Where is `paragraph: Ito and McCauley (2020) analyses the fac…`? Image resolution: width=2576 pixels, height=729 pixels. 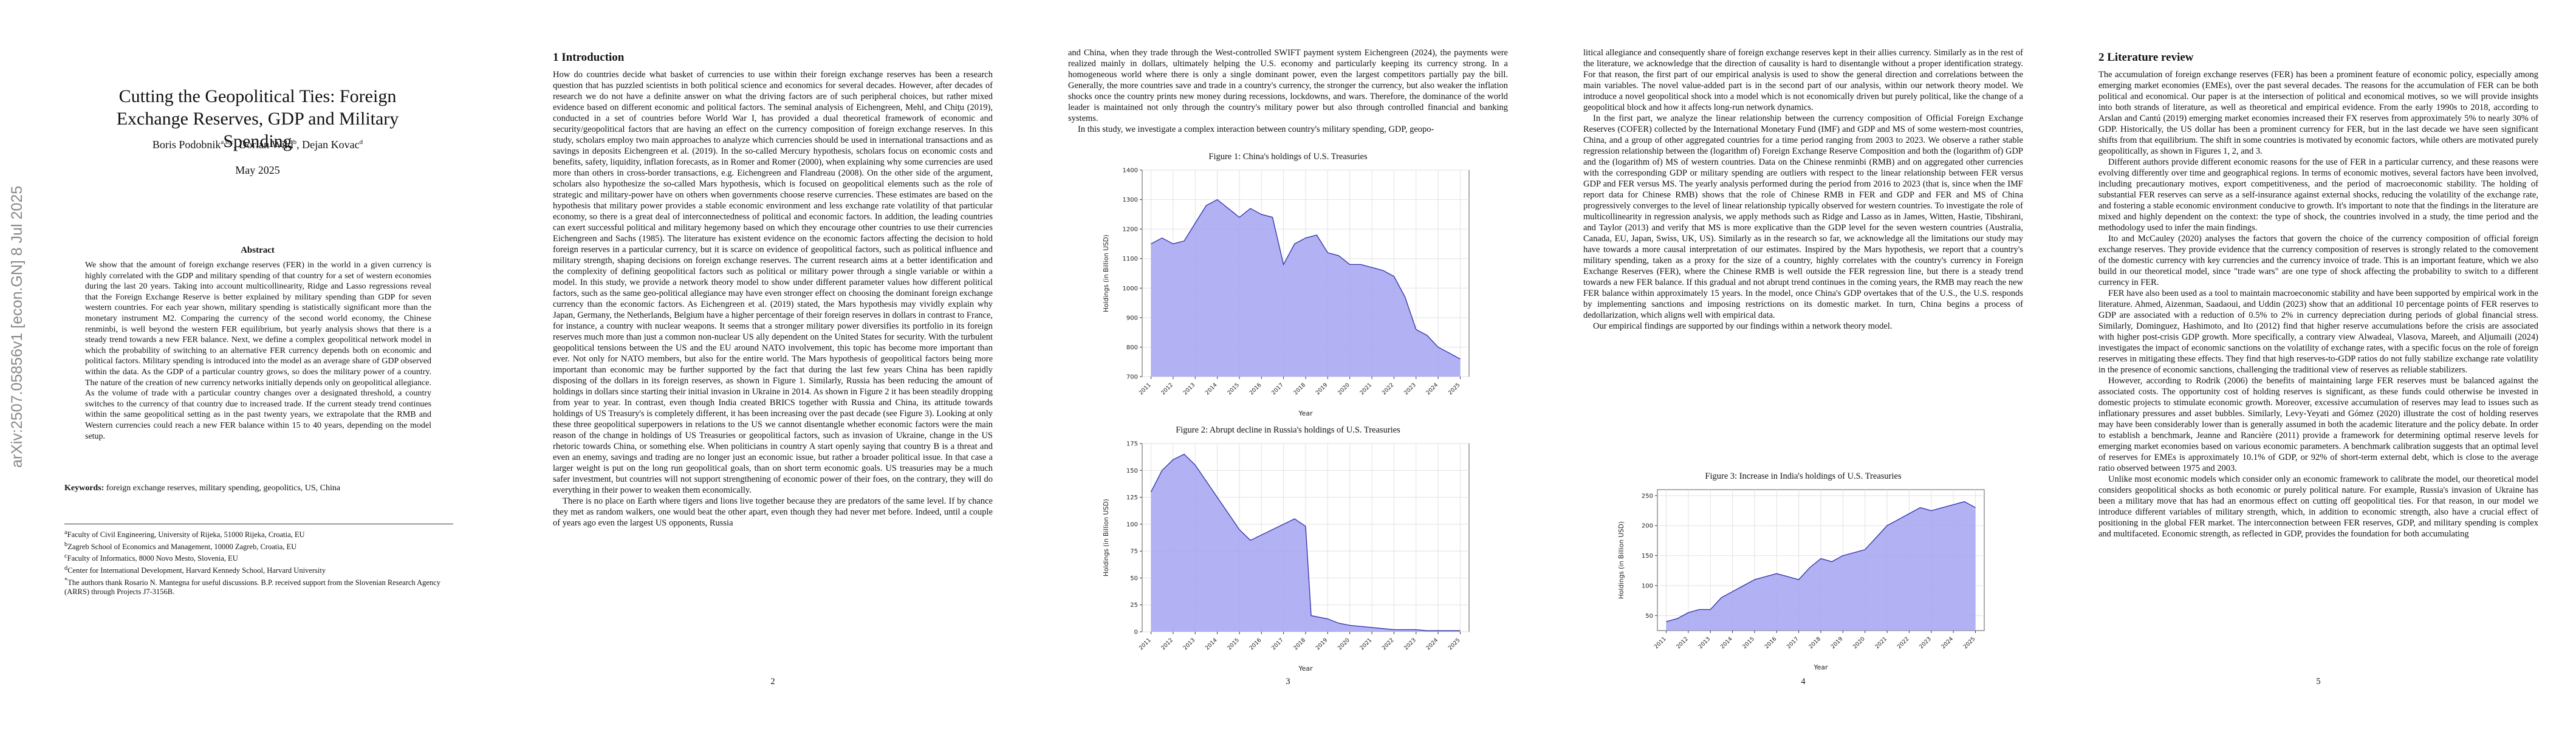
paragraph: Ito and McCauley (2020) analyses the fac… is located at coordinates (2318, 260).